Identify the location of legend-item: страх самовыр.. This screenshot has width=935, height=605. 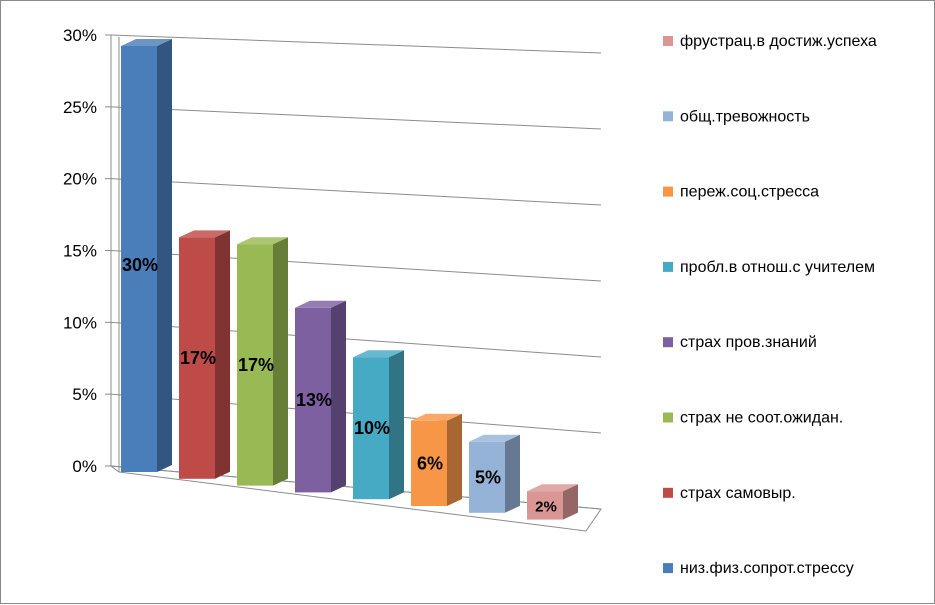
(729, 493).